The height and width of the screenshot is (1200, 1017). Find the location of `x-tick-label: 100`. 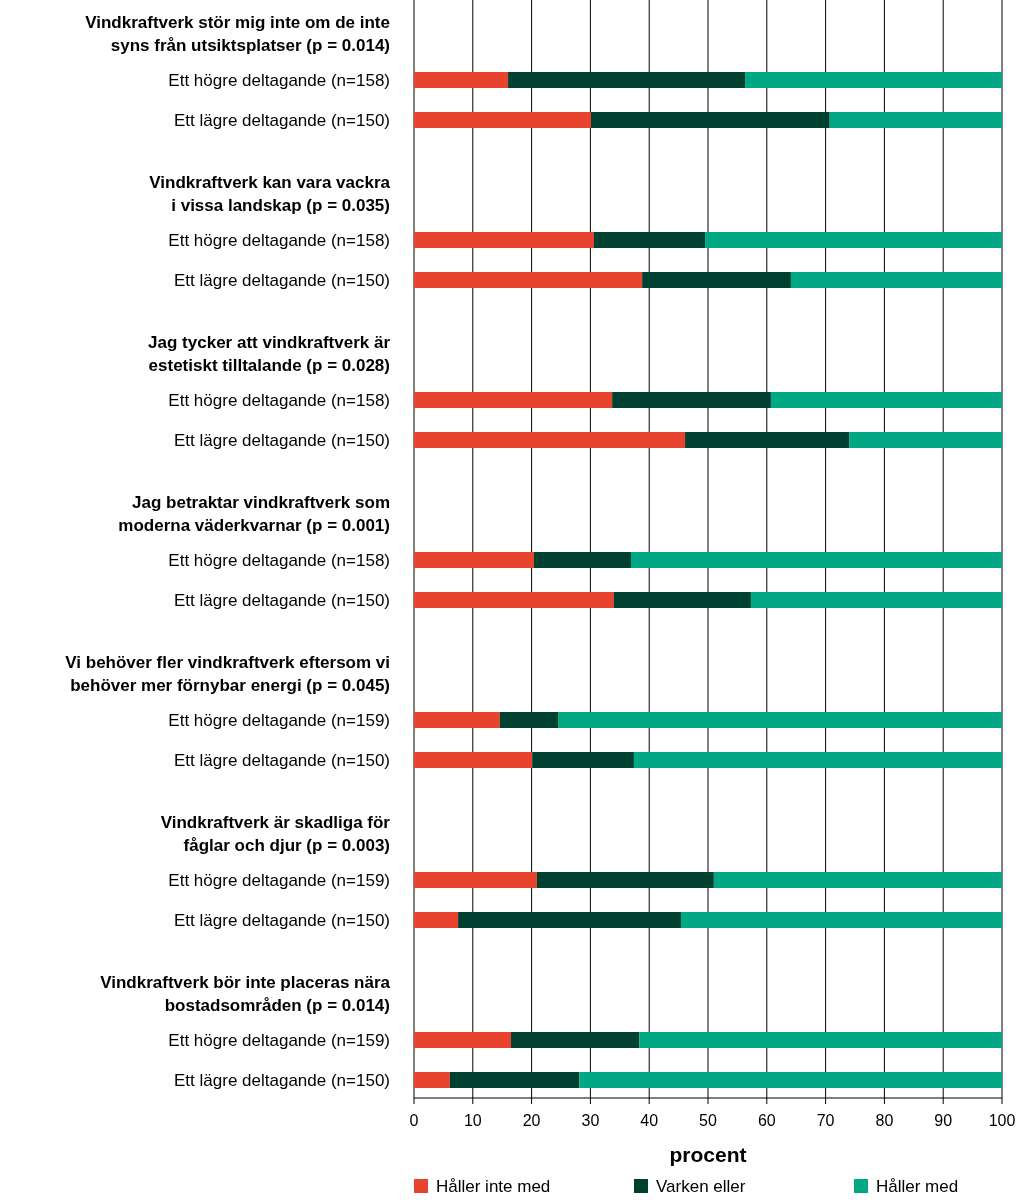

x-tick-label: 100 is located at coordinates (1002, 1120).